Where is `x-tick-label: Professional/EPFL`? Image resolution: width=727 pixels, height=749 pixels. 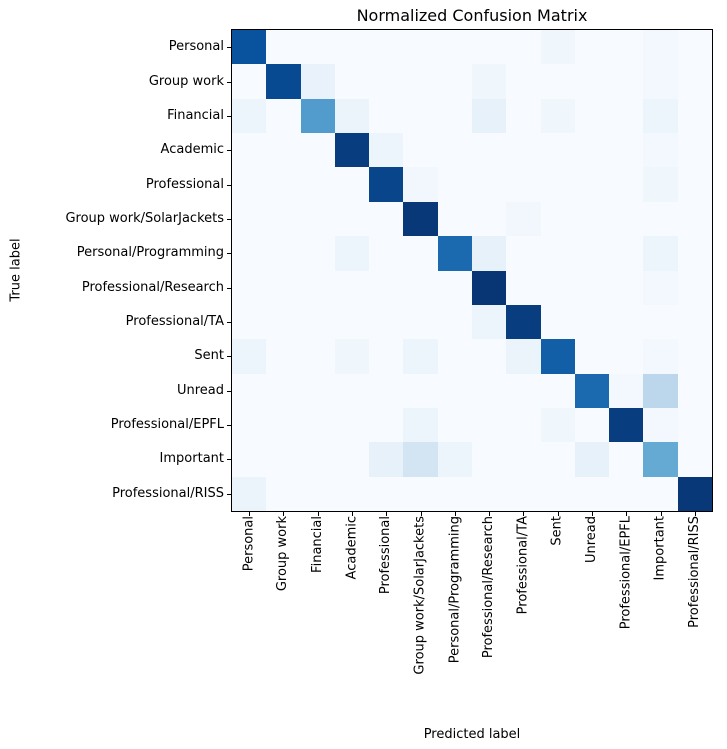 x-tick-label: Professional/EPFL is located at coordinates (626, 573).